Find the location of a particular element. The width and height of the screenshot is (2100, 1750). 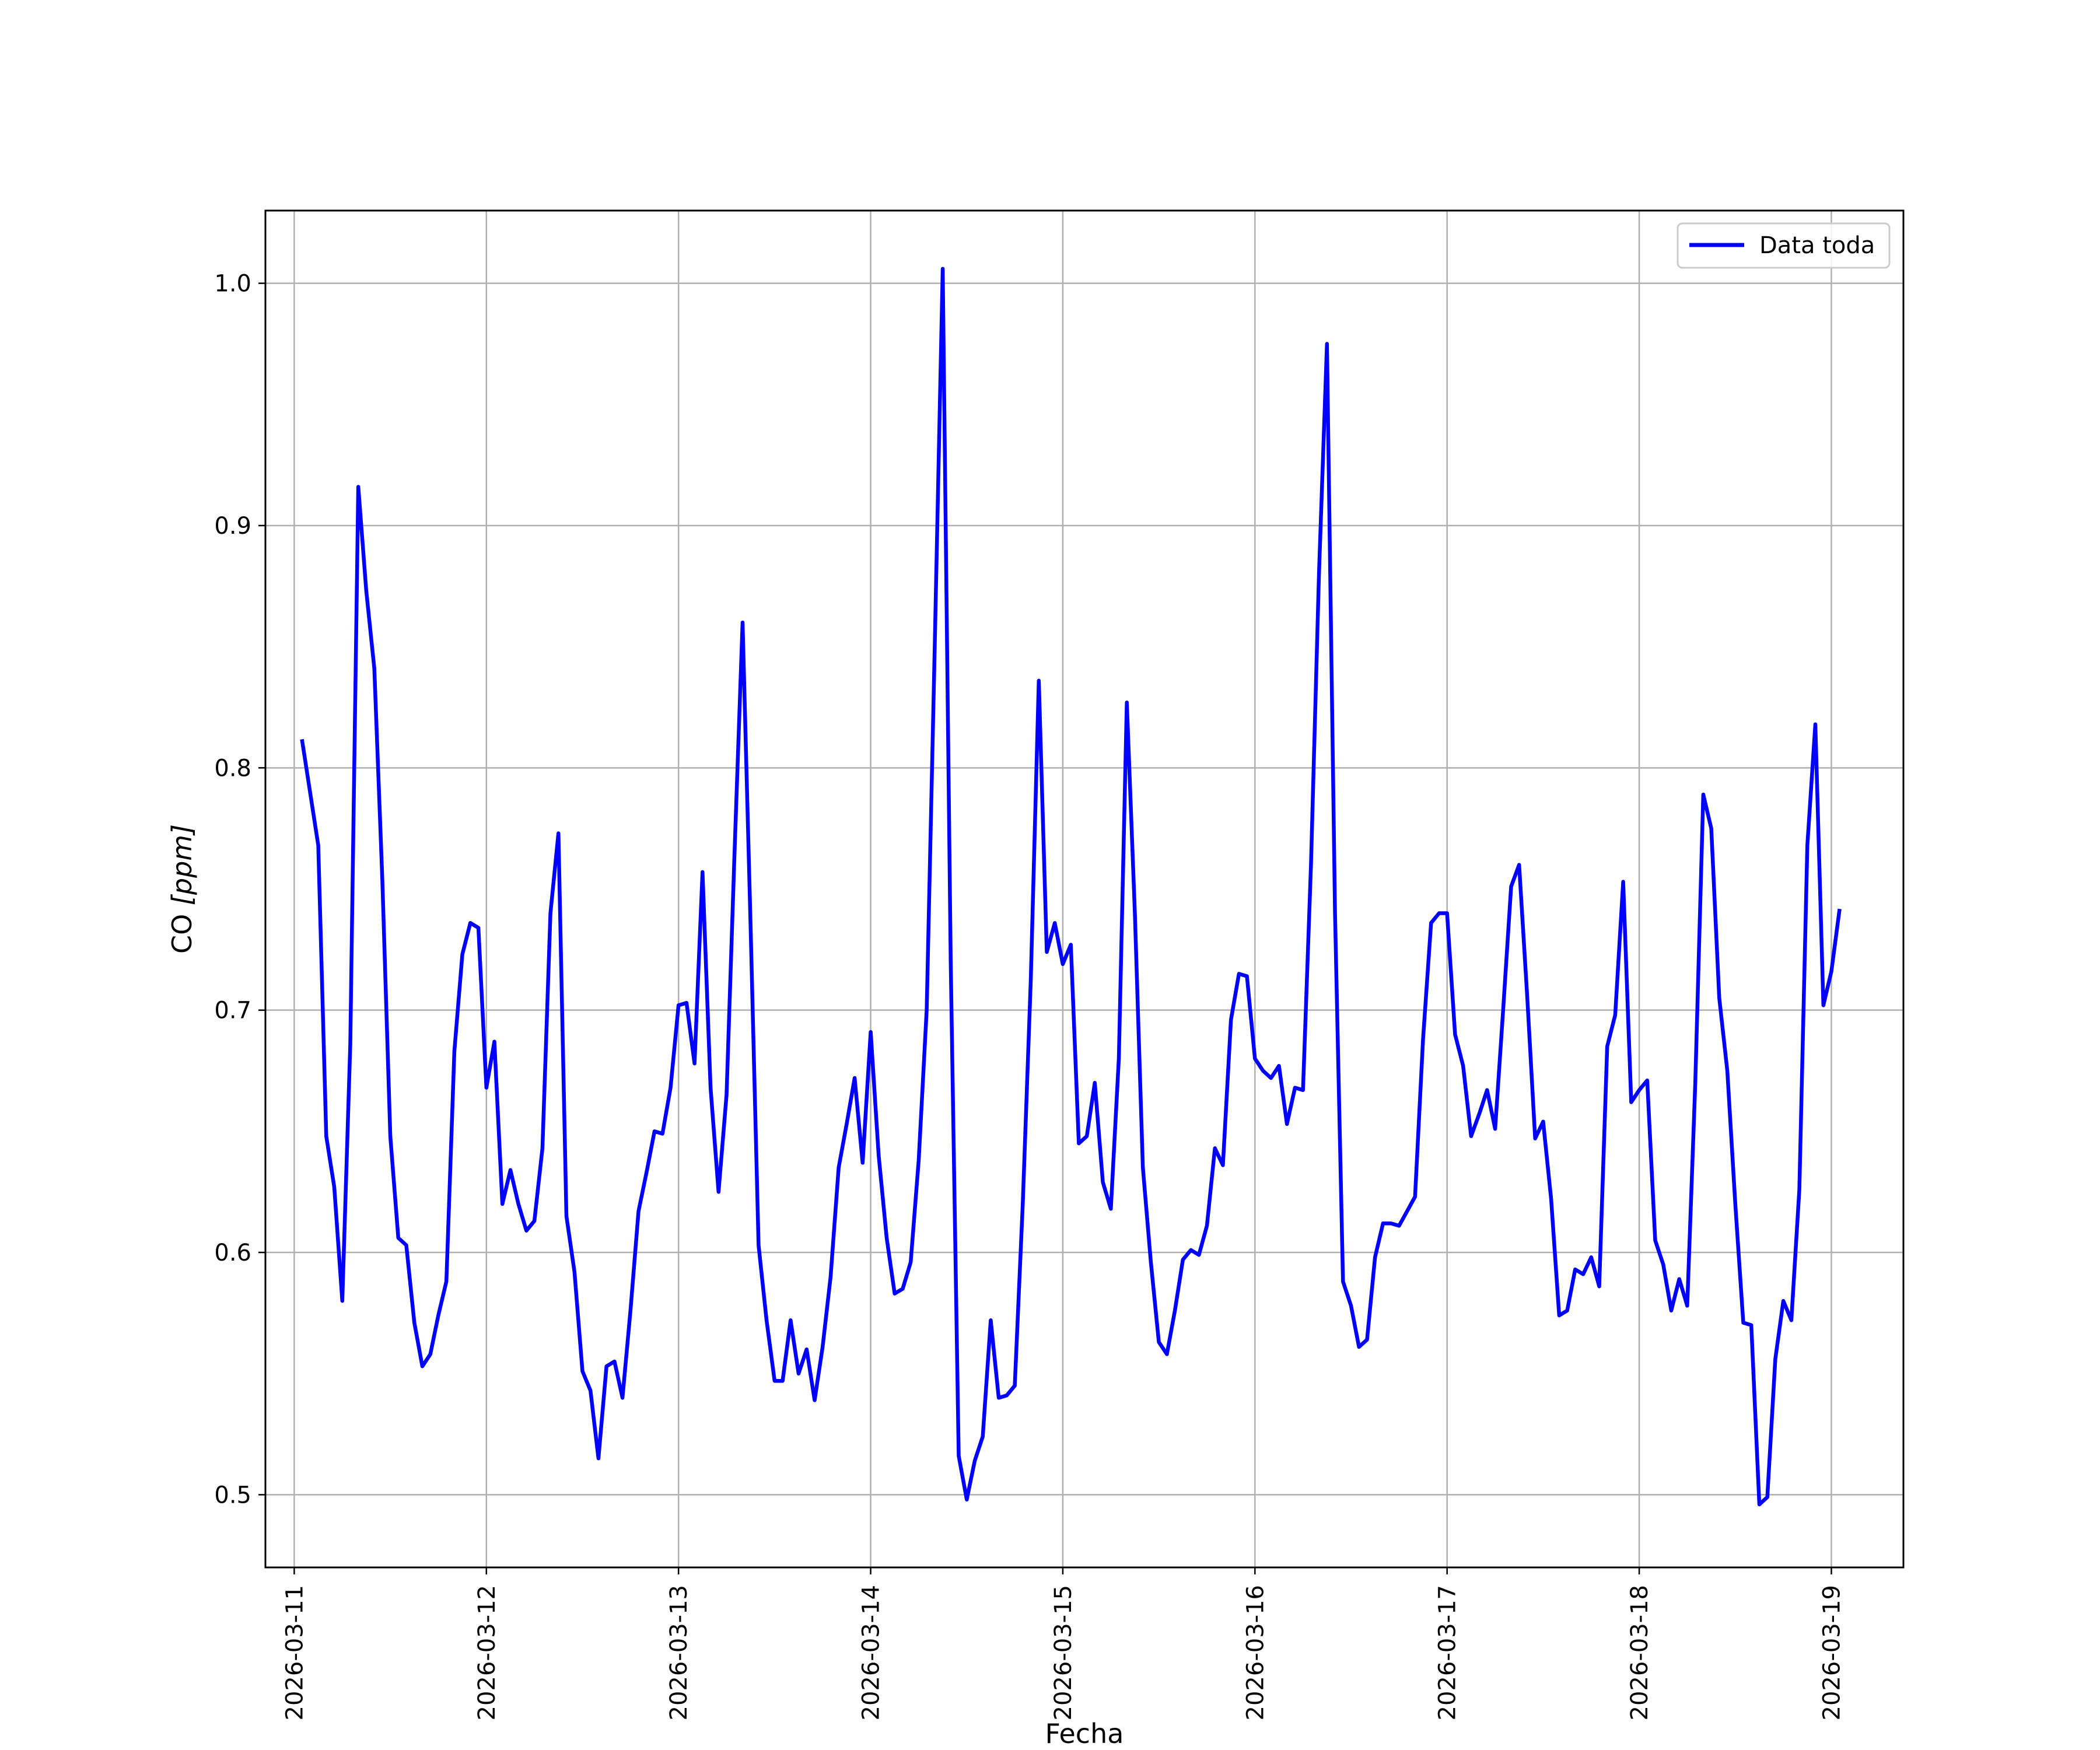

x-tick-label: 2026-03-12 is located at coordinates (487, 1652).